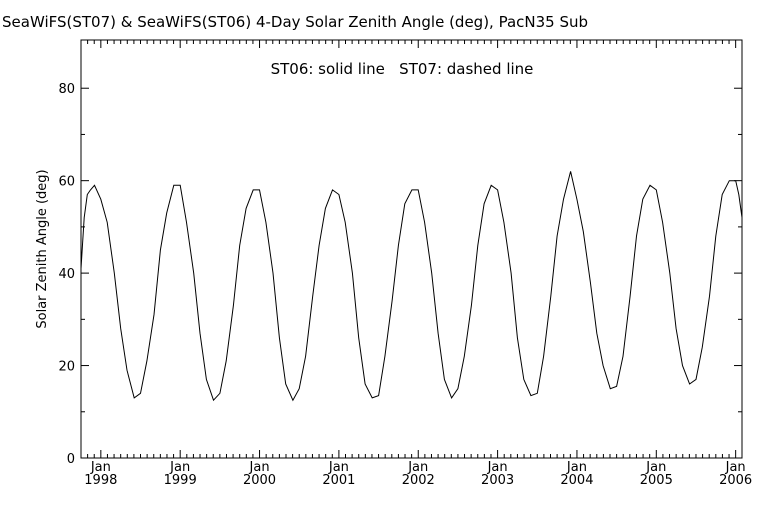  I want to click on x-tick-year-2002: 2002, so click(418, 480).